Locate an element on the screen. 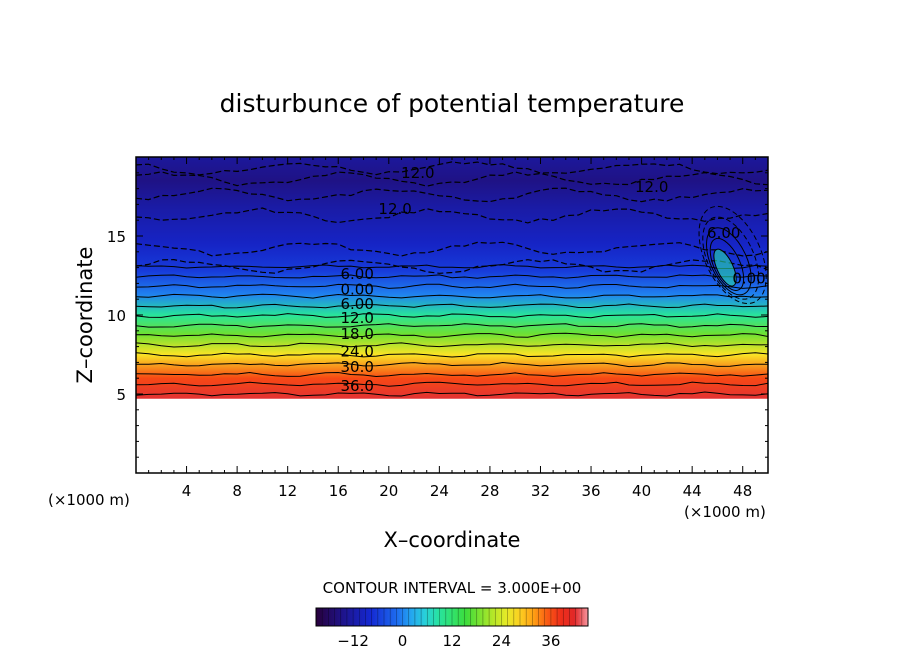 The height and width of the screenshot is (654, 904). colorbar-tick-label: 24 is located at coordinates (501, 641).